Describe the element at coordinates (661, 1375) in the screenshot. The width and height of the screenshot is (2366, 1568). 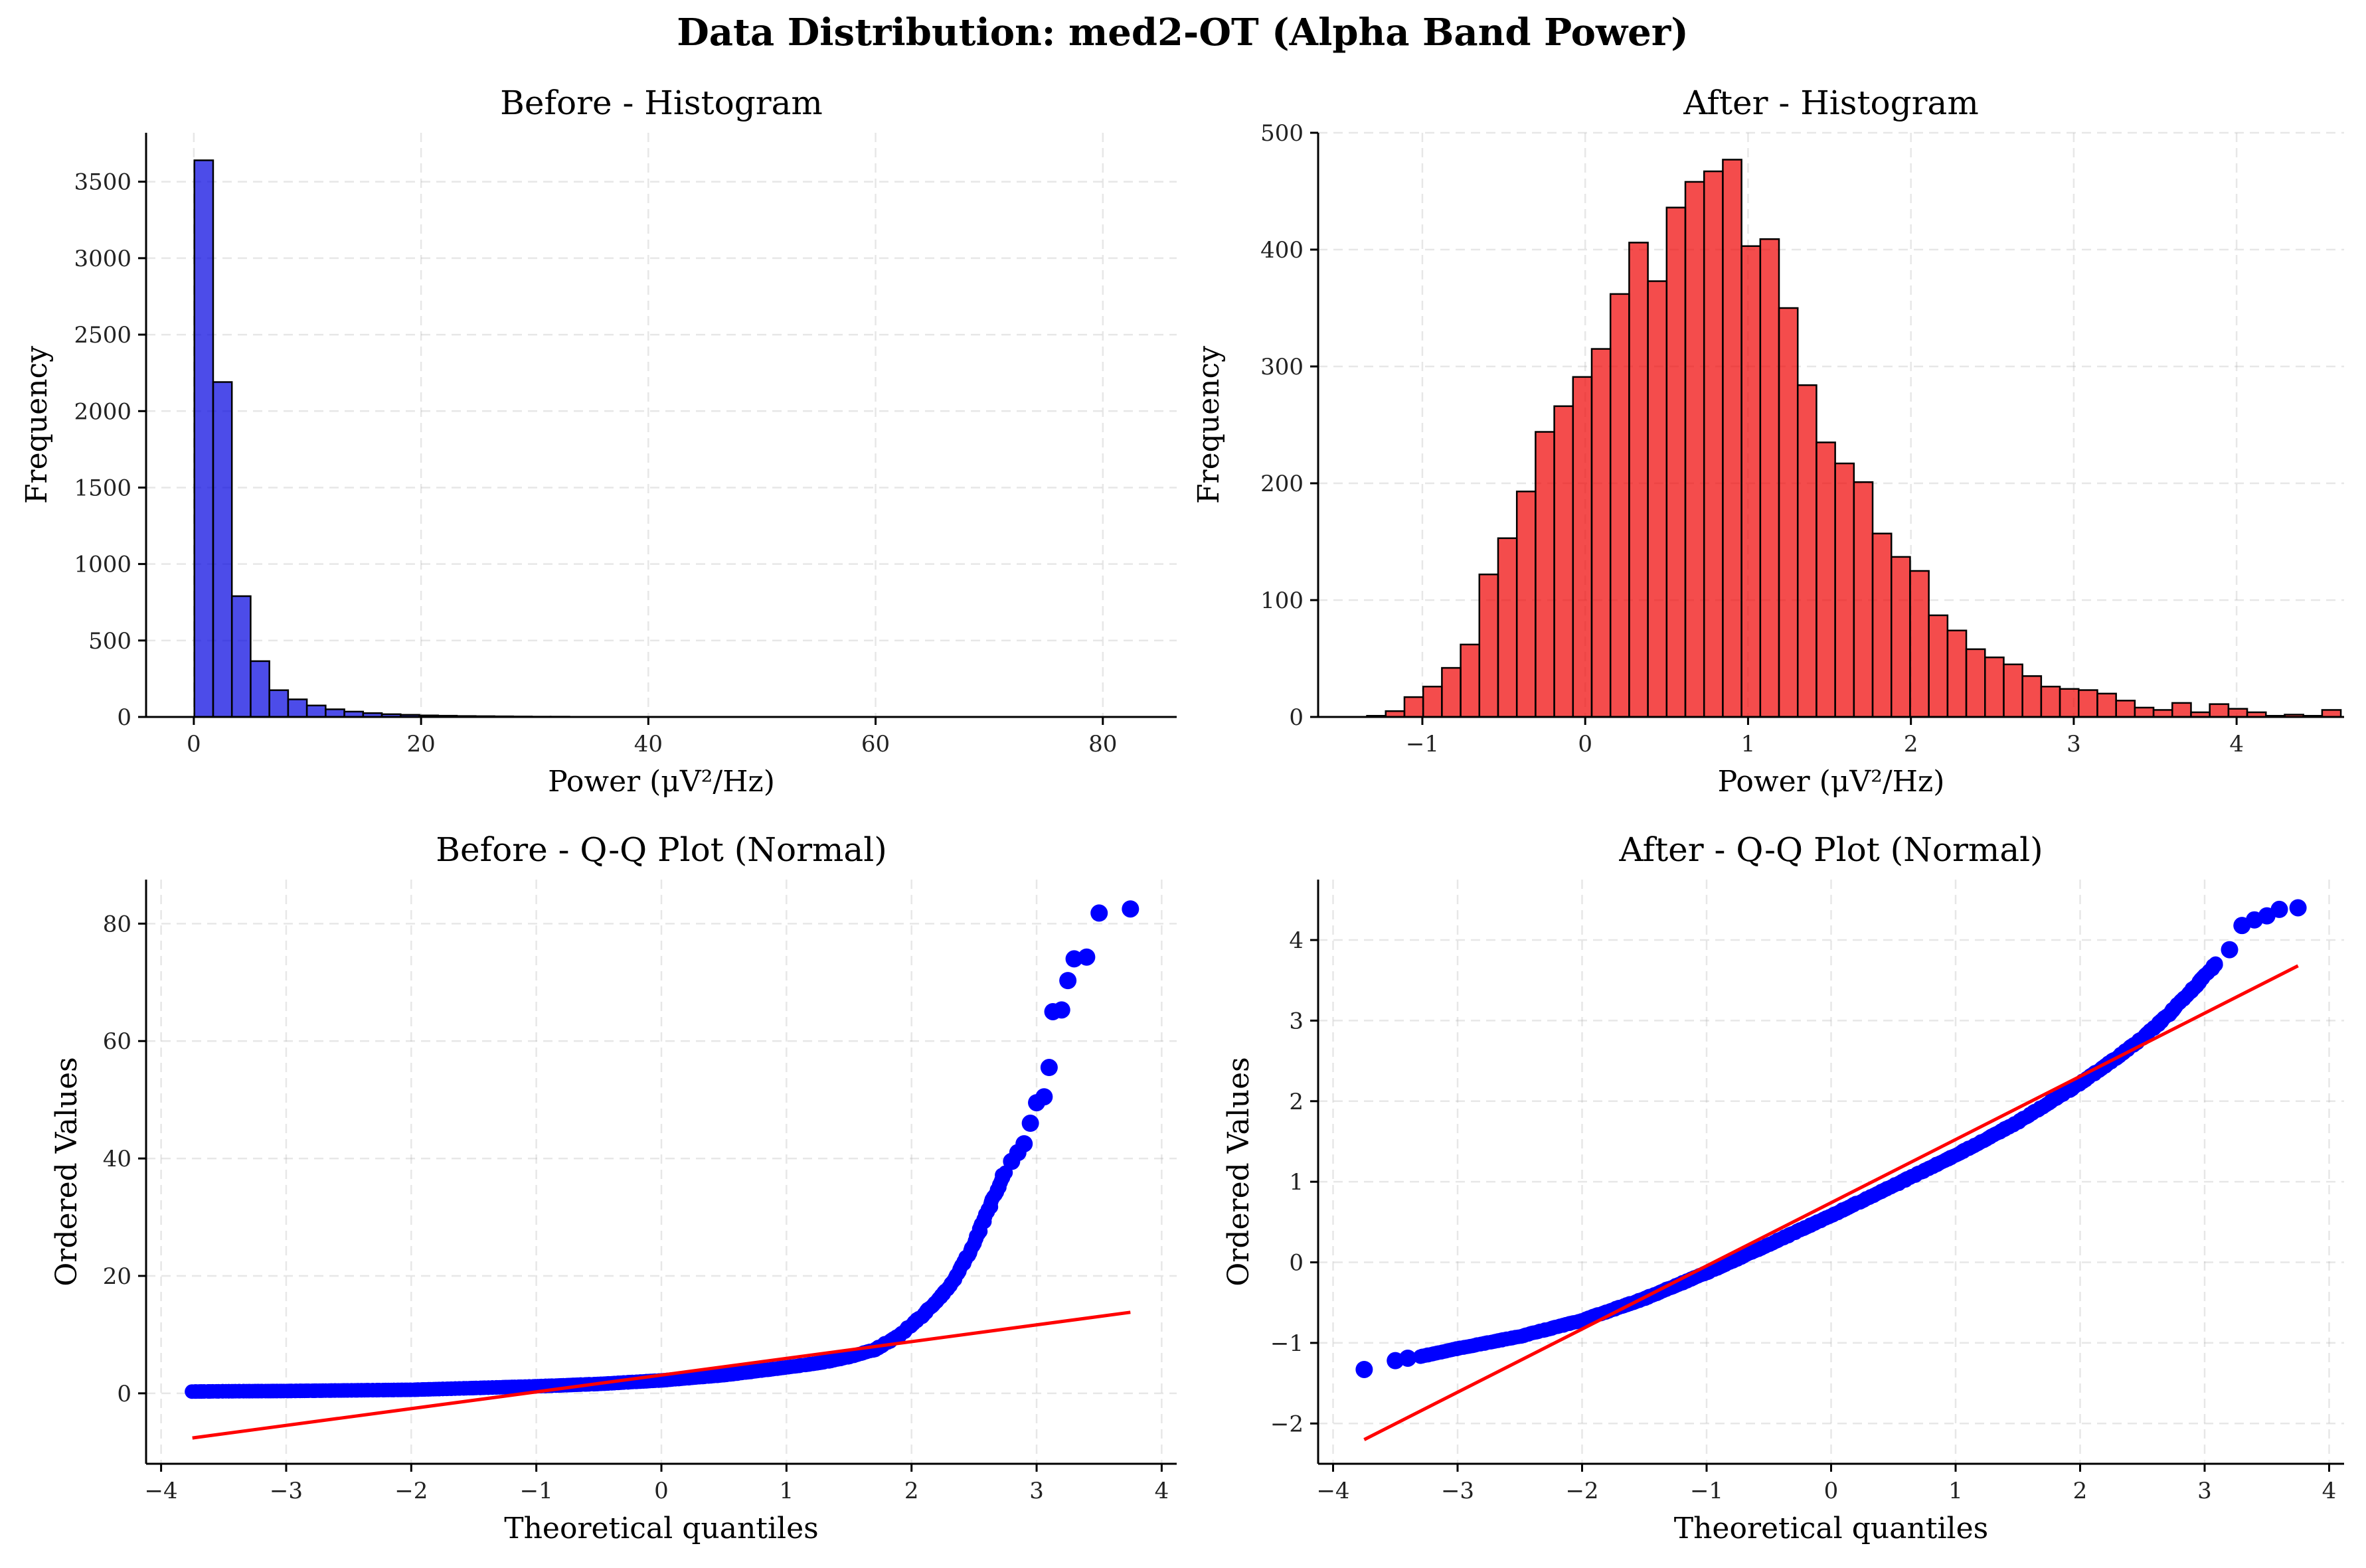
I see `before-qq-fit-line` at that location.